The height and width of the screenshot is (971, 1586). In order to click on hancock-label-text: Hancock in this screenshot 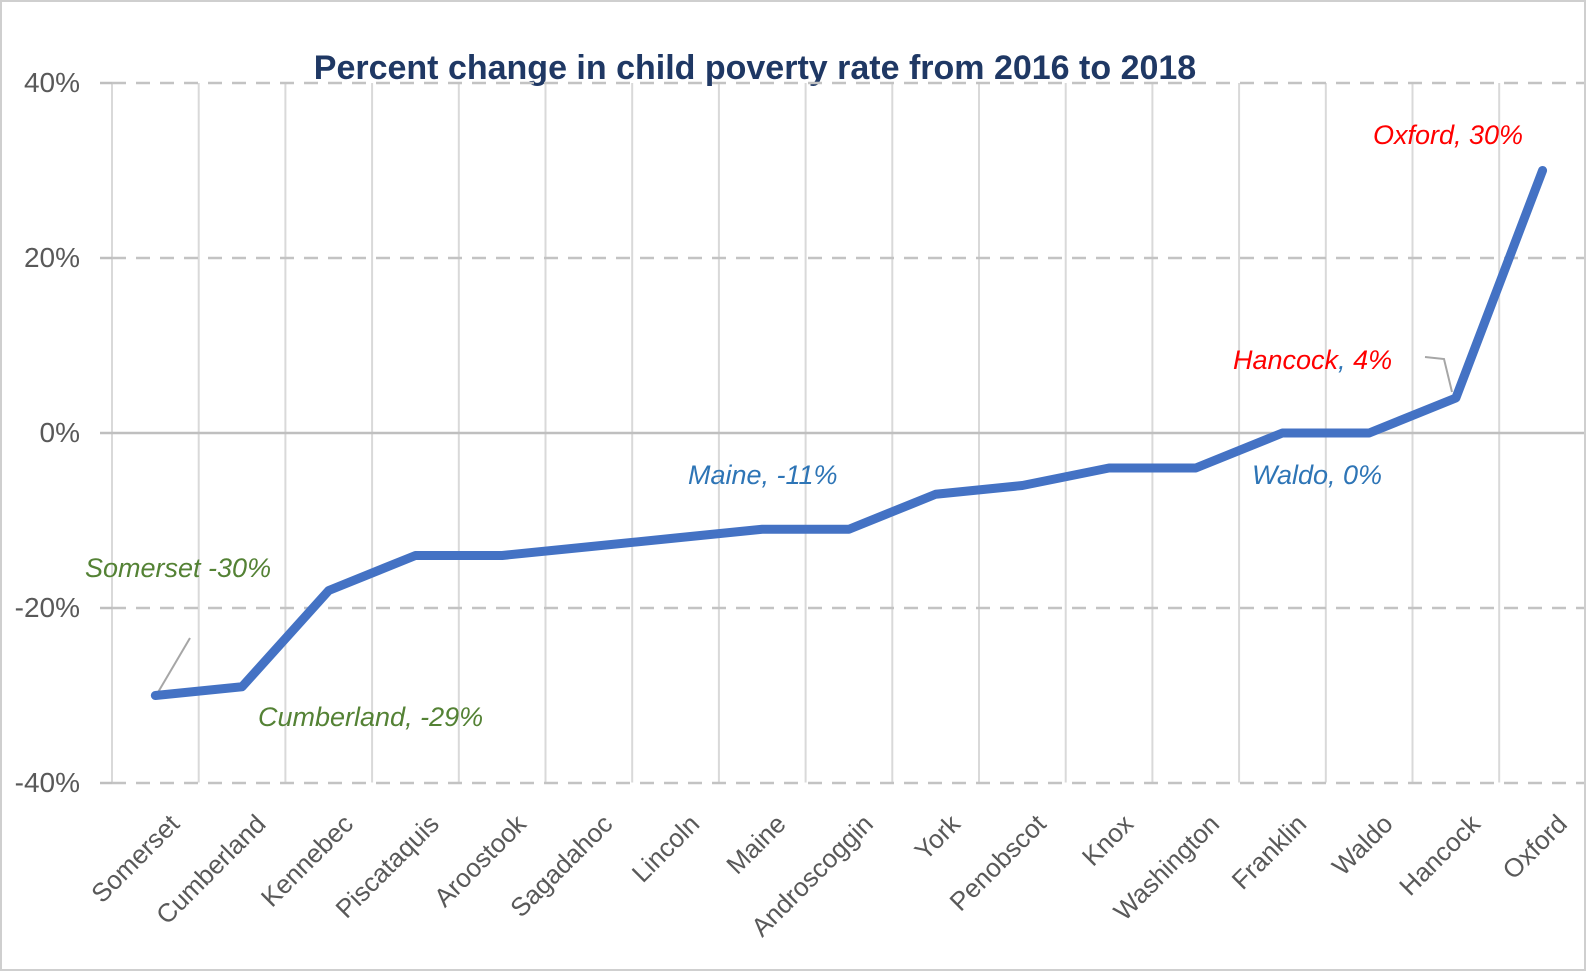, I will do `click(1286, 360)`.